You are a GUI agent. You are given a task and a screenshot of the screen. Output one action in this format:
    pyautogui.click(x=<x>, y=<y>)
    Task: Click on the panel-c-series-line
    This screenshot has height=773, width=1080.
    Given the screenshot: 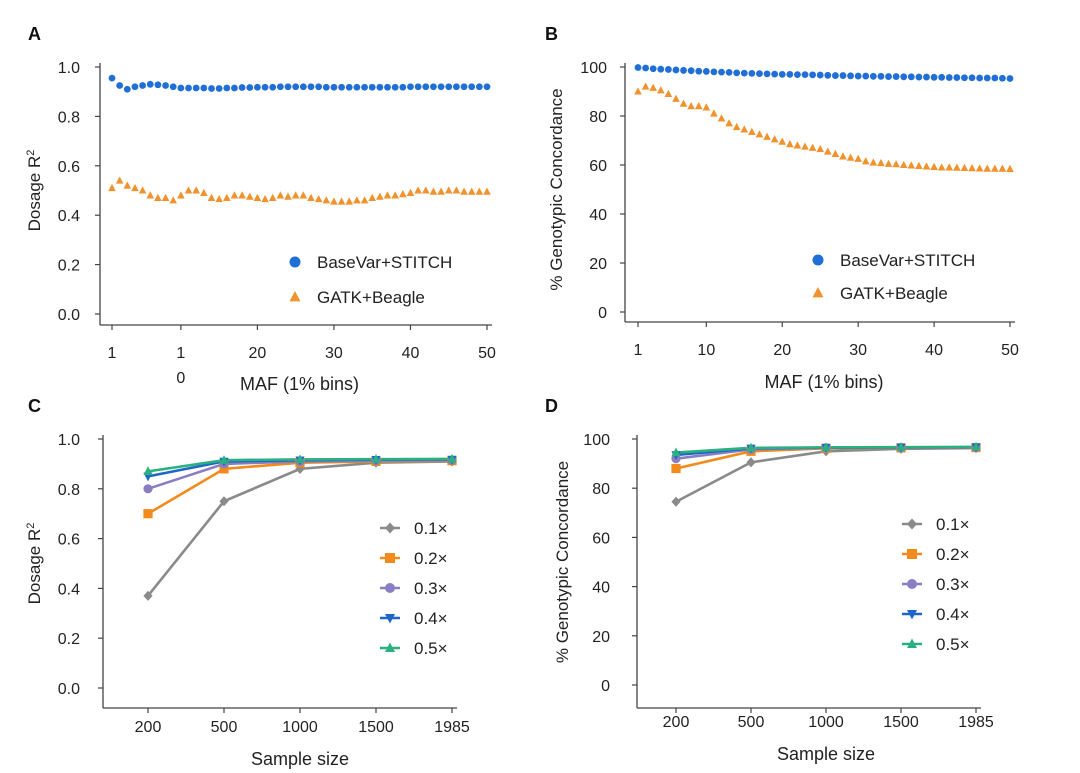 What is the action you would take?
    pyautogui.click(x=299, y=528)
    